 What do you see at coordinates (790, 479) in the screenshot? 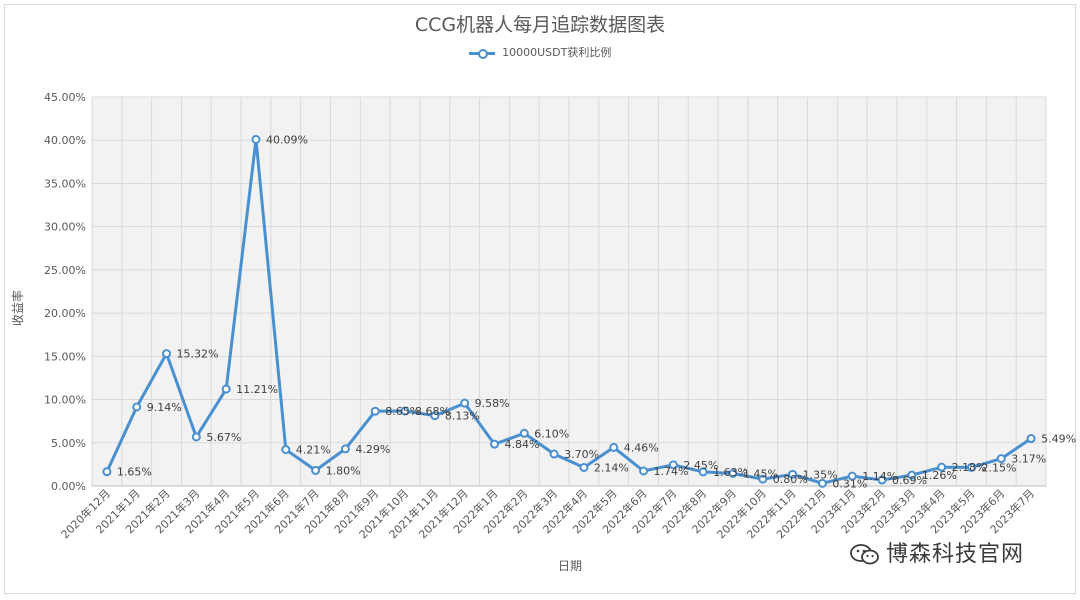
I see `data-label: 0.80%` at bounding box center [790, 479].